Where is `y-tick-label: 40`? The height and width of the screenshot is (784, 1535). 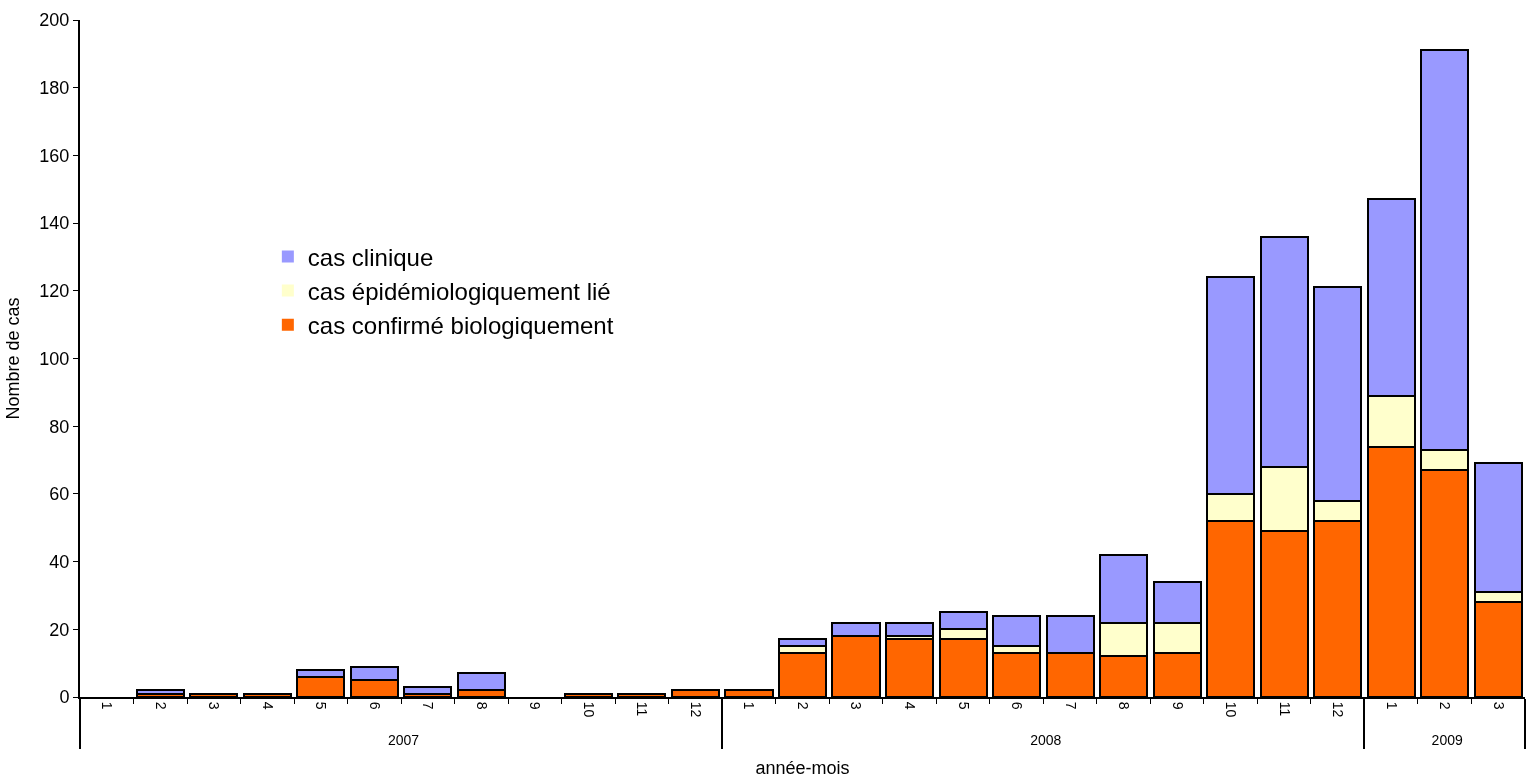
y-tick-label: 40 is located at coordinates (59, 561).